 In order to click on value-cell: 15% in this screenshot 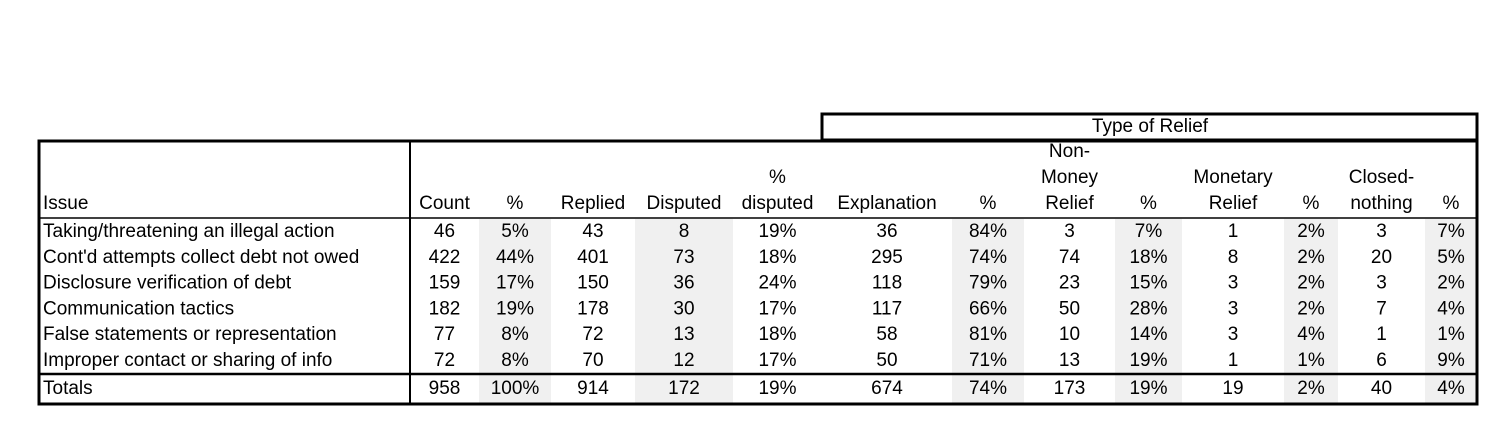, I will do `click(1148, 283)`.